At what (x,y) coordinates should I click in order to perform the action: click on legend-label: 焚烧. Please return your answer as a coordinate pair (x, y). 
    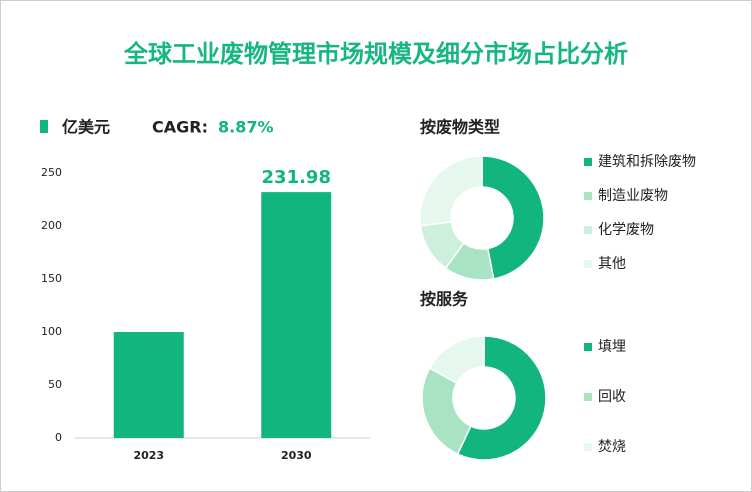
    Looking at the image, I should click on (612, 447).